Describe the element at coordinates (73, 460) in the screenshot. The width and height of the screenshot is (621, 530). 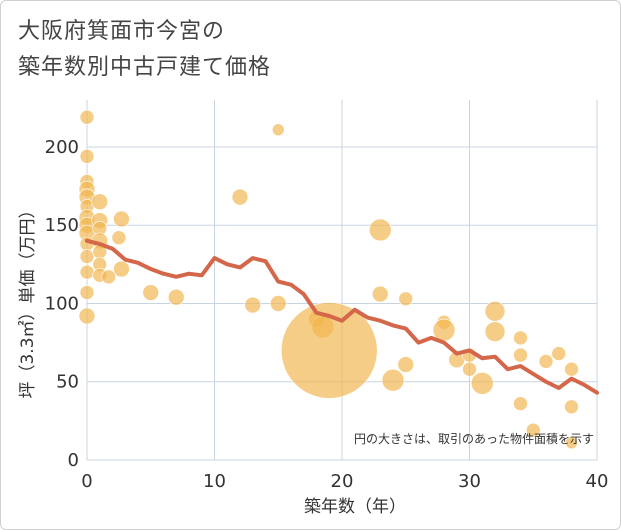
I see `y-tick-label: 0` at that location.